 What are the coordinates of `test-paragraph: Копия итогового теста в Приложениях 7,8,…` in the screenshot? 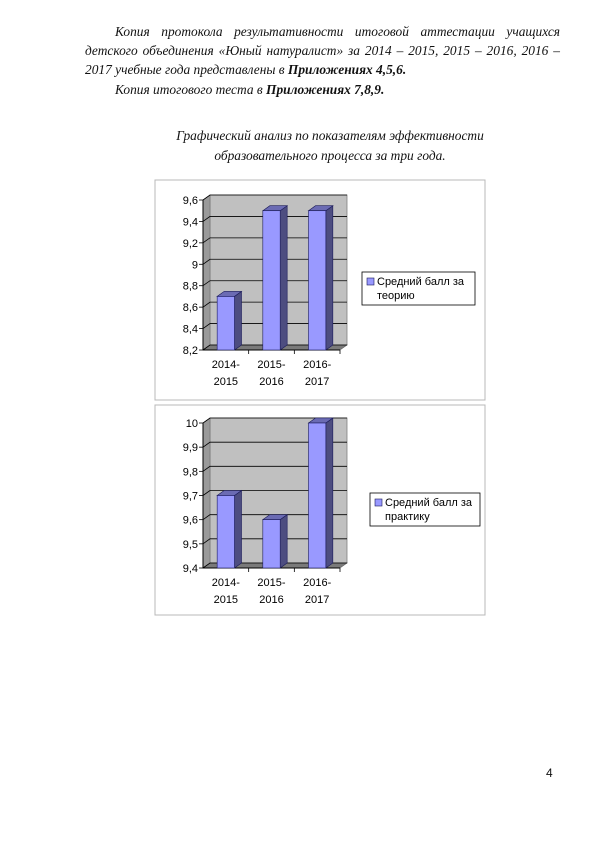 It's located at (337, 89).